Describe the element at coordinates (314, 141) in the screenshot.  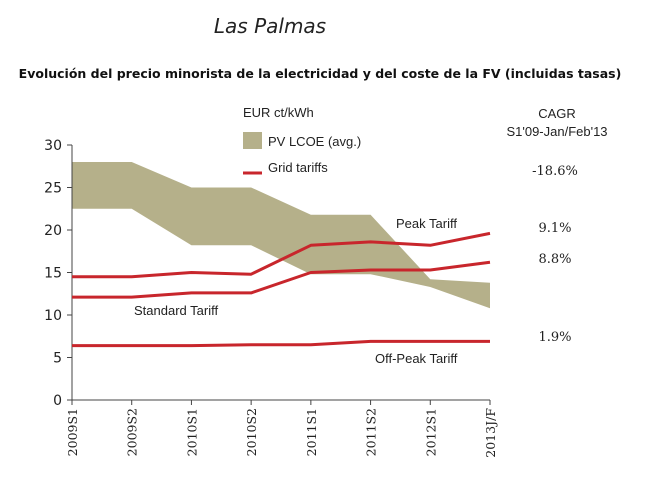
I see `legend-band-label: PV LCOE (avg.)` at that location.